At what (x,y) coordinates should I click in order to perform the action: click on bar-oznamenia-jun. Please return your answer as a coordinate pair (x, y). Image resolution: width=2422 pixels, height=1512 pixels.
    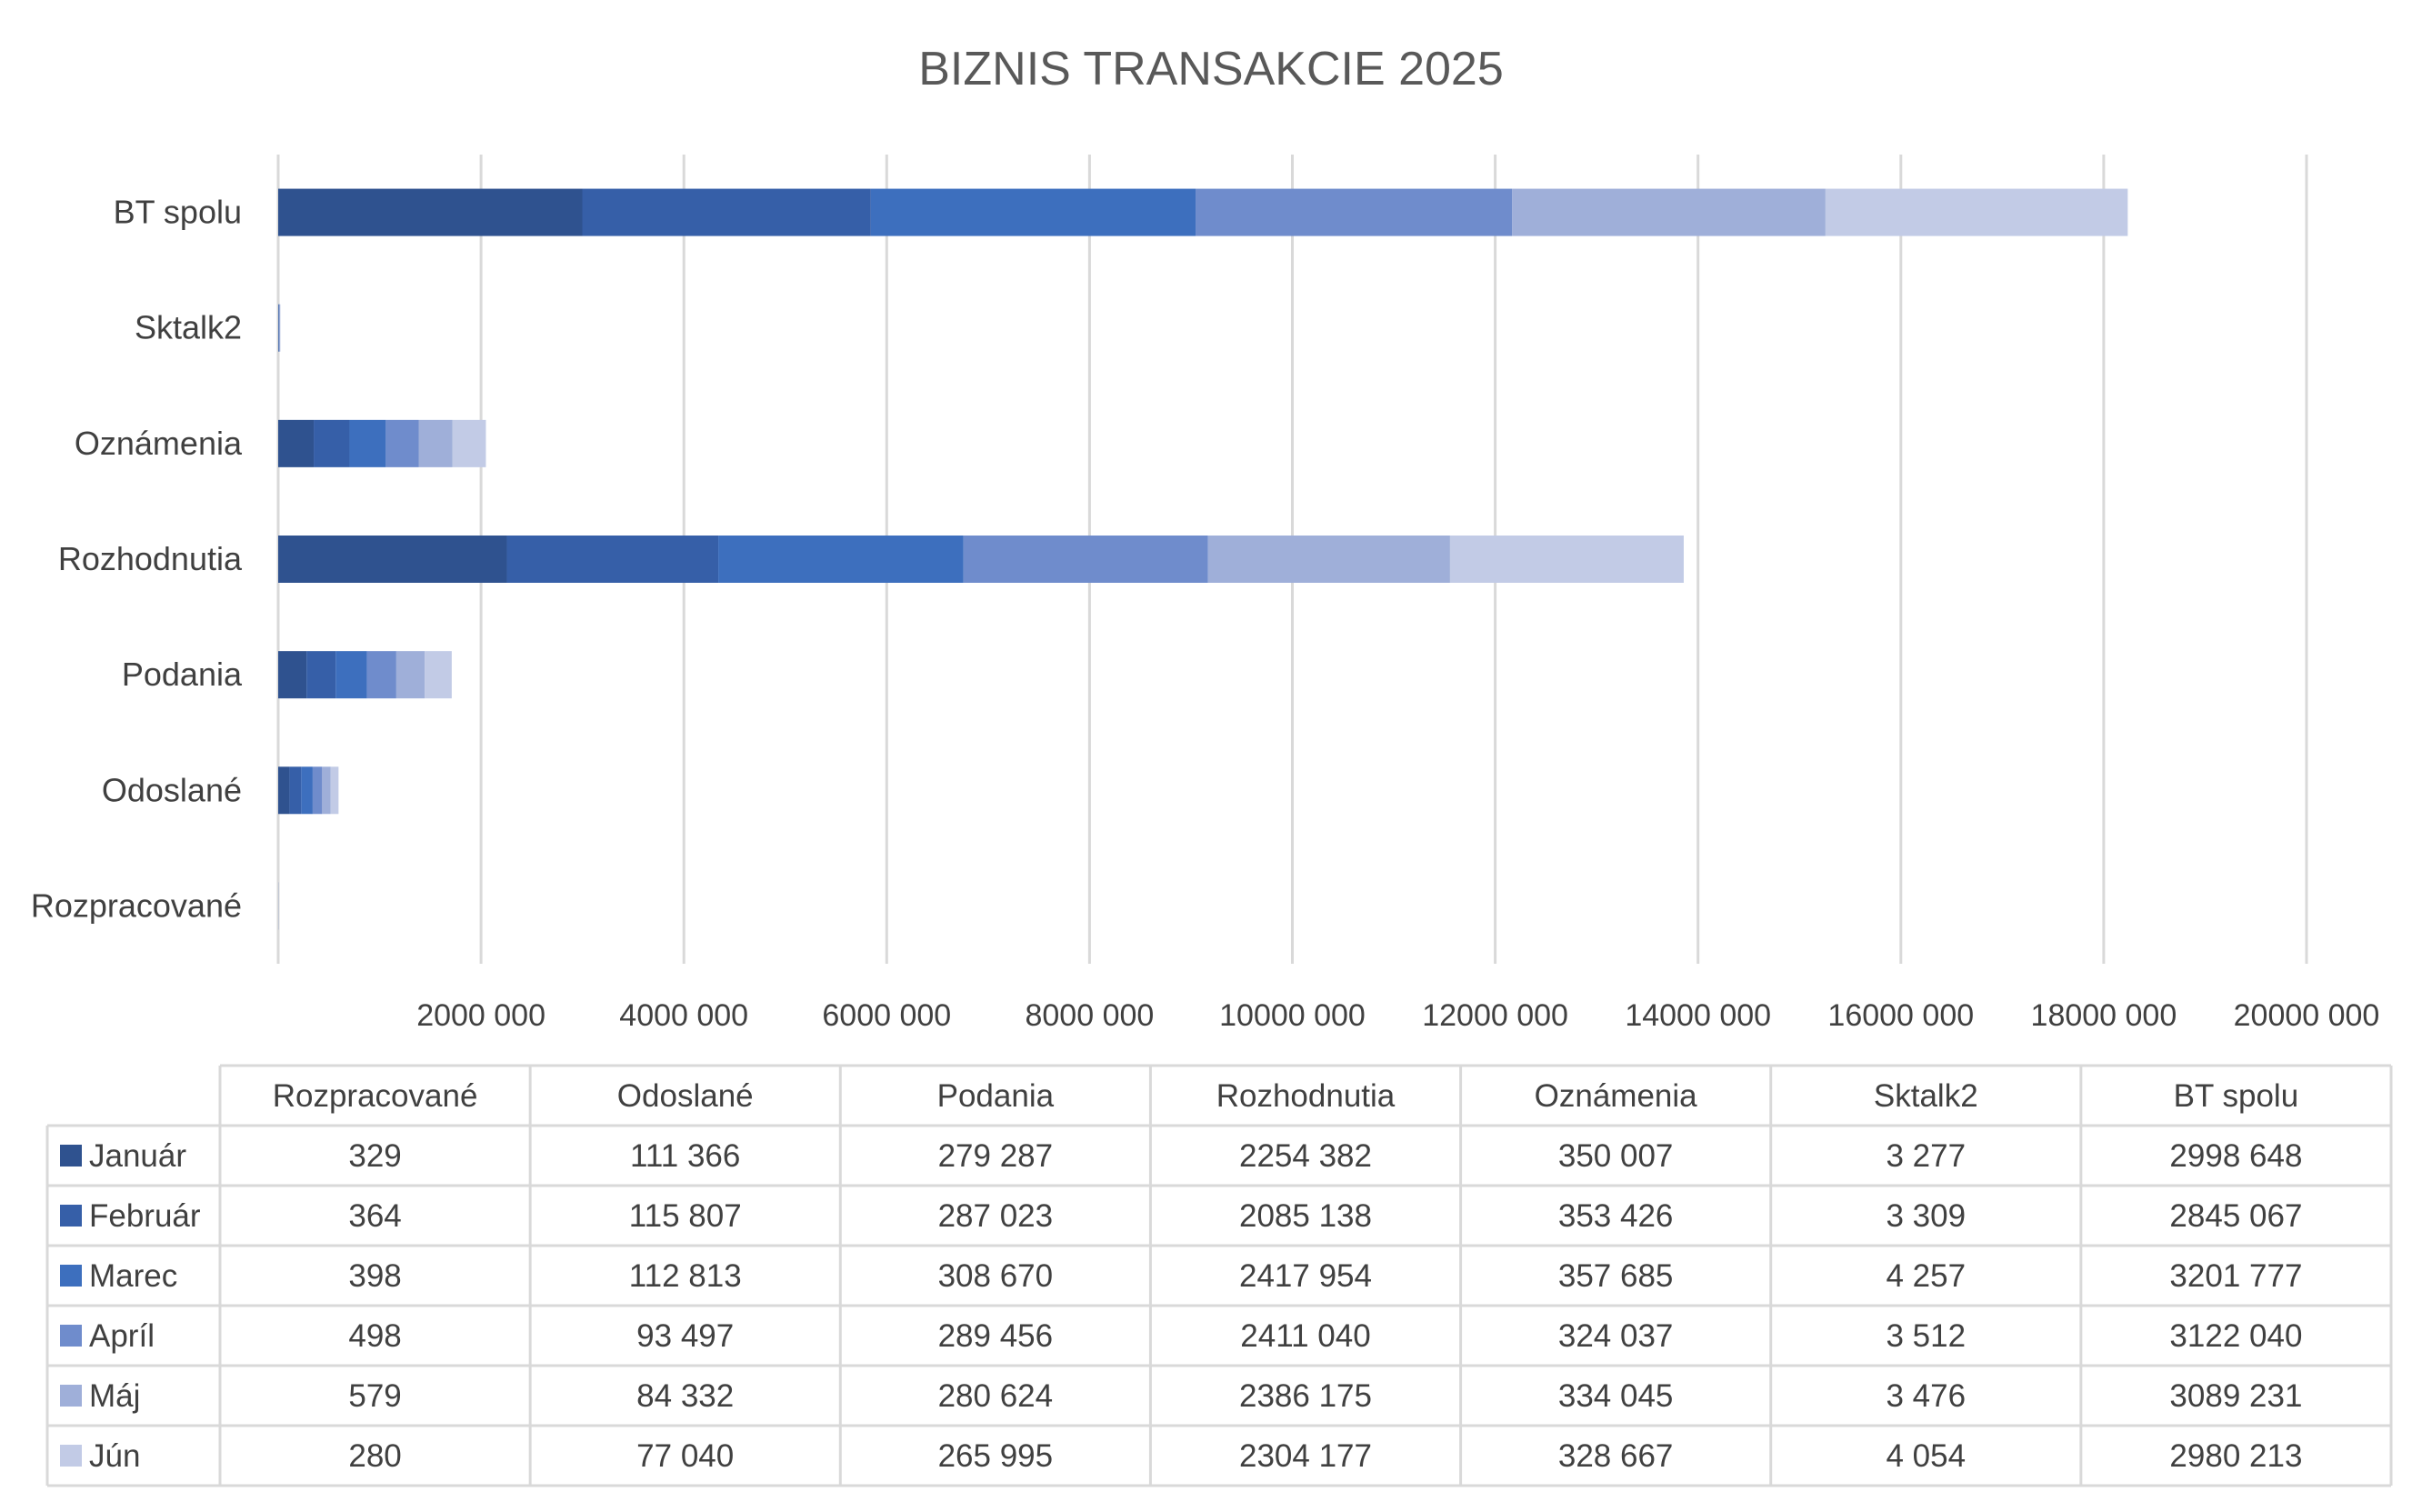
    Looking at the image, I should click on (469, 443).